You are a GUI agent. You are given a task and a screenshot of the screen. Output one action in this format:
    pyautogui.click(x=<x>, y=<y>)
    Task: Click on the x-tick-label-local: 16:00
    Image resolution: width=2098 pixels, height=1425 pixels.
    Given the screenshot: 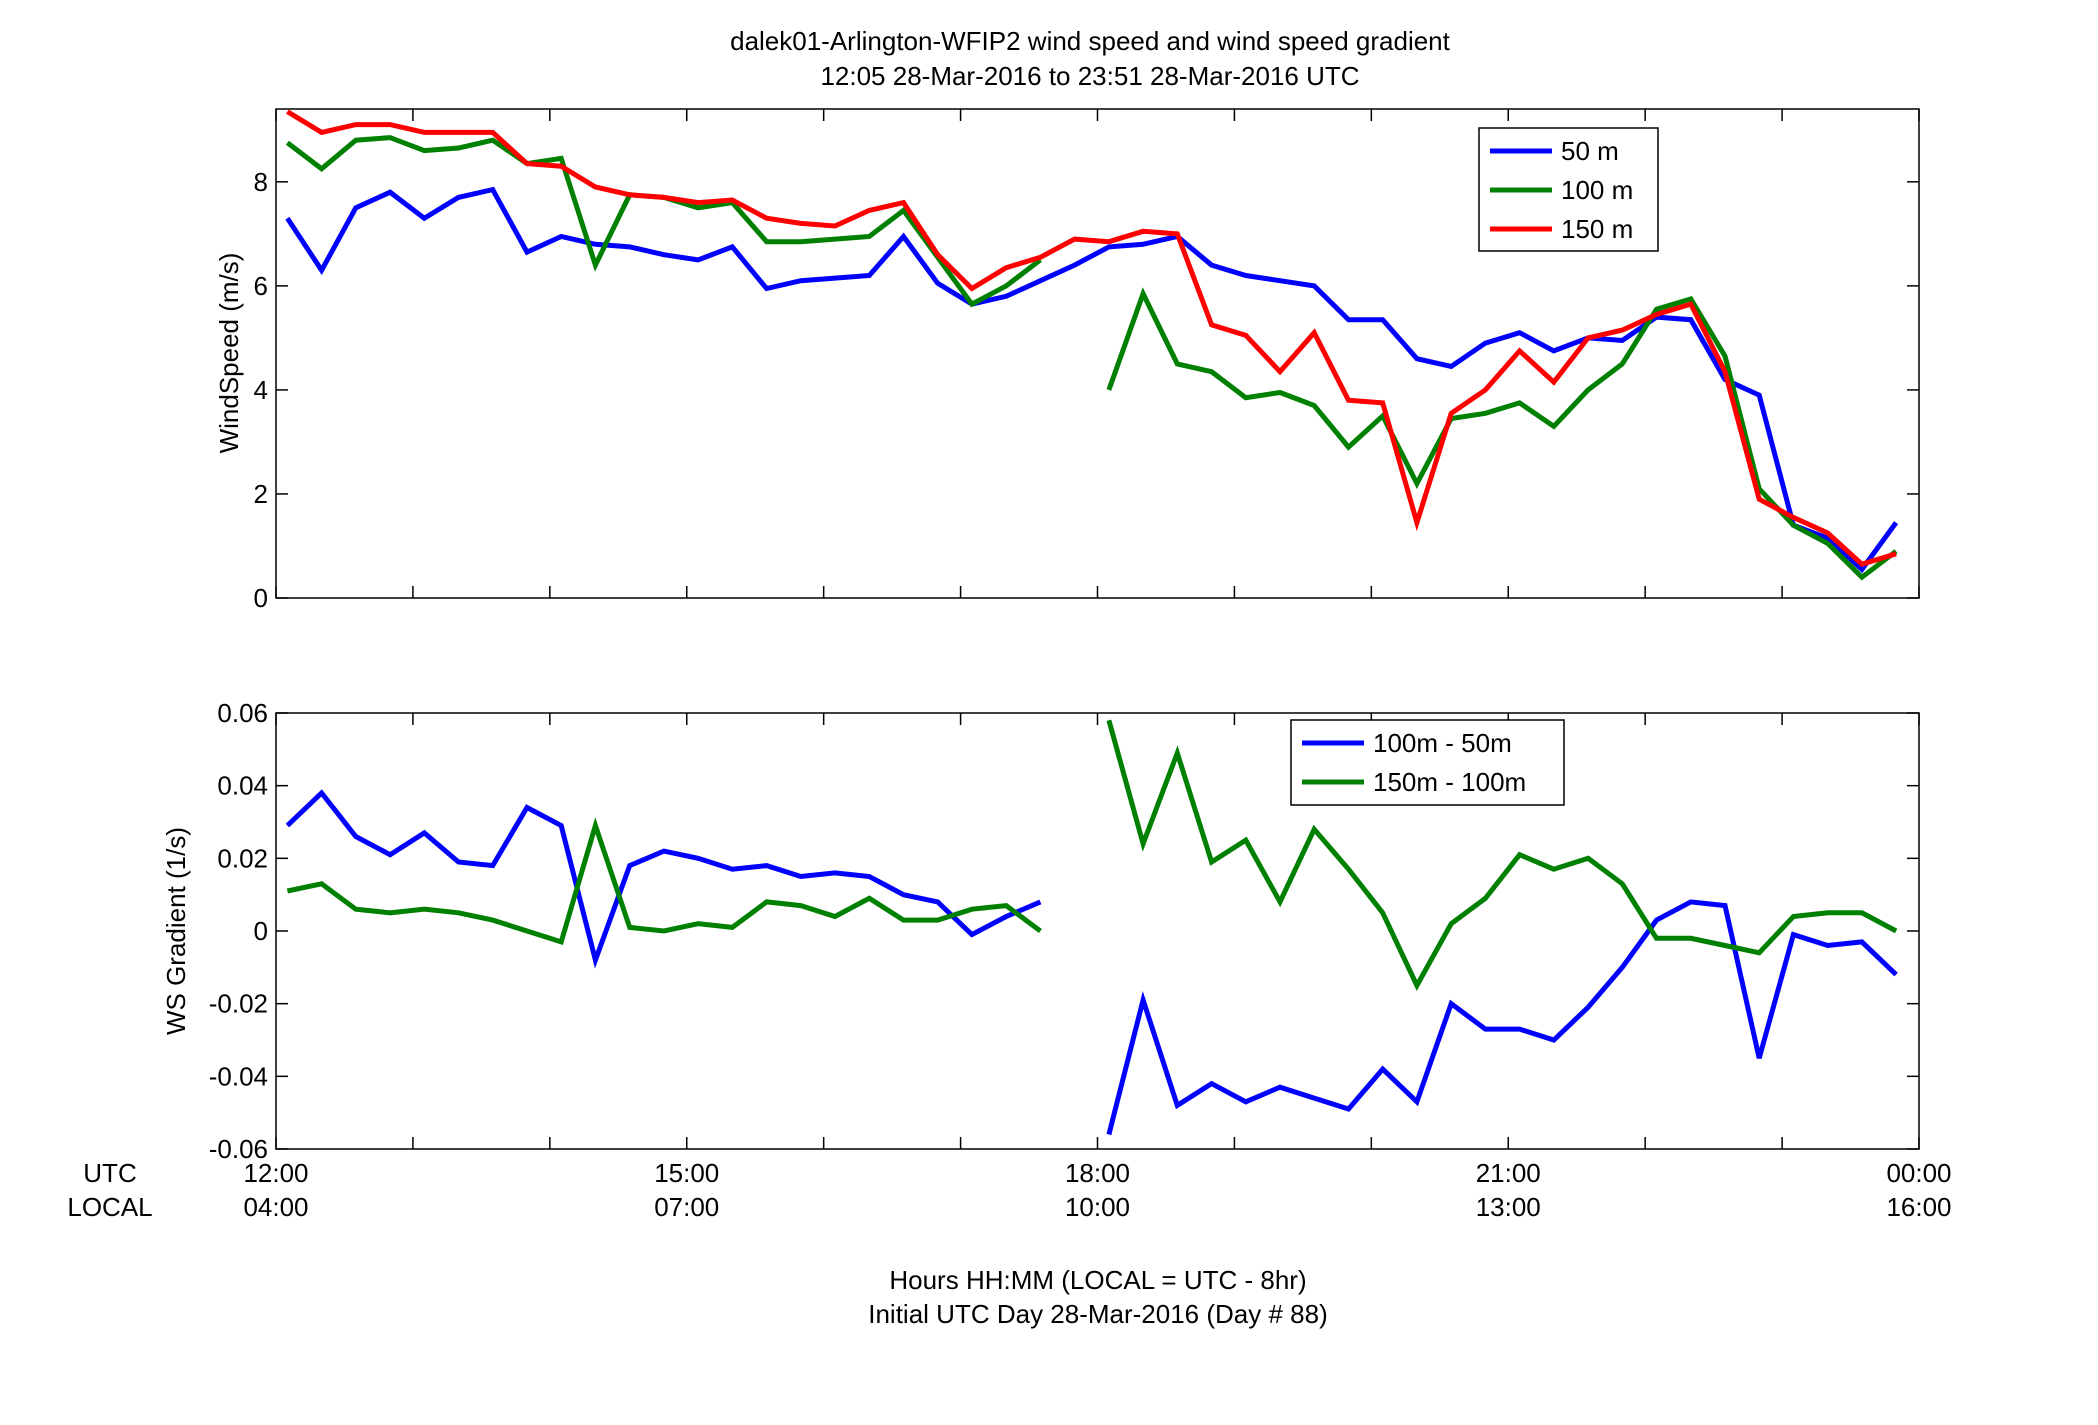 What is the action you would take?
    pyautogui.click(x=1918, y=1207)
    